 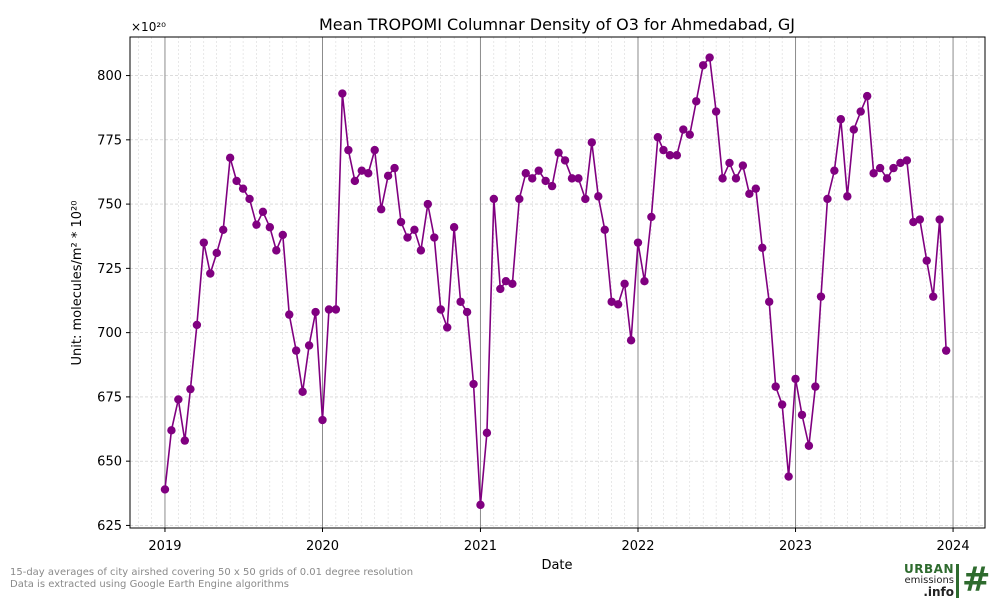 What do you see at coordinates (77, 283) in the screenshot?
I see `y-axis-label: Unit: molecules/m² * 10²⁰` at bounding box center [77, 283].